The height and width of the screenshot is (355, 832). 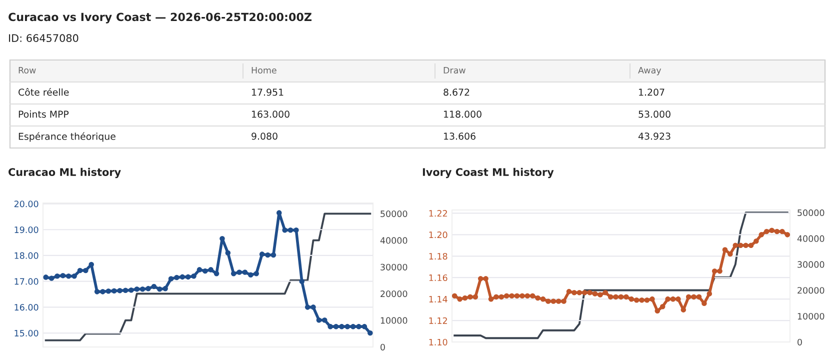 What do you see at coordinates (64, 173) in the screenshot?
I see `chart-title: Curacao ML history` at bounding box center [64, 173].